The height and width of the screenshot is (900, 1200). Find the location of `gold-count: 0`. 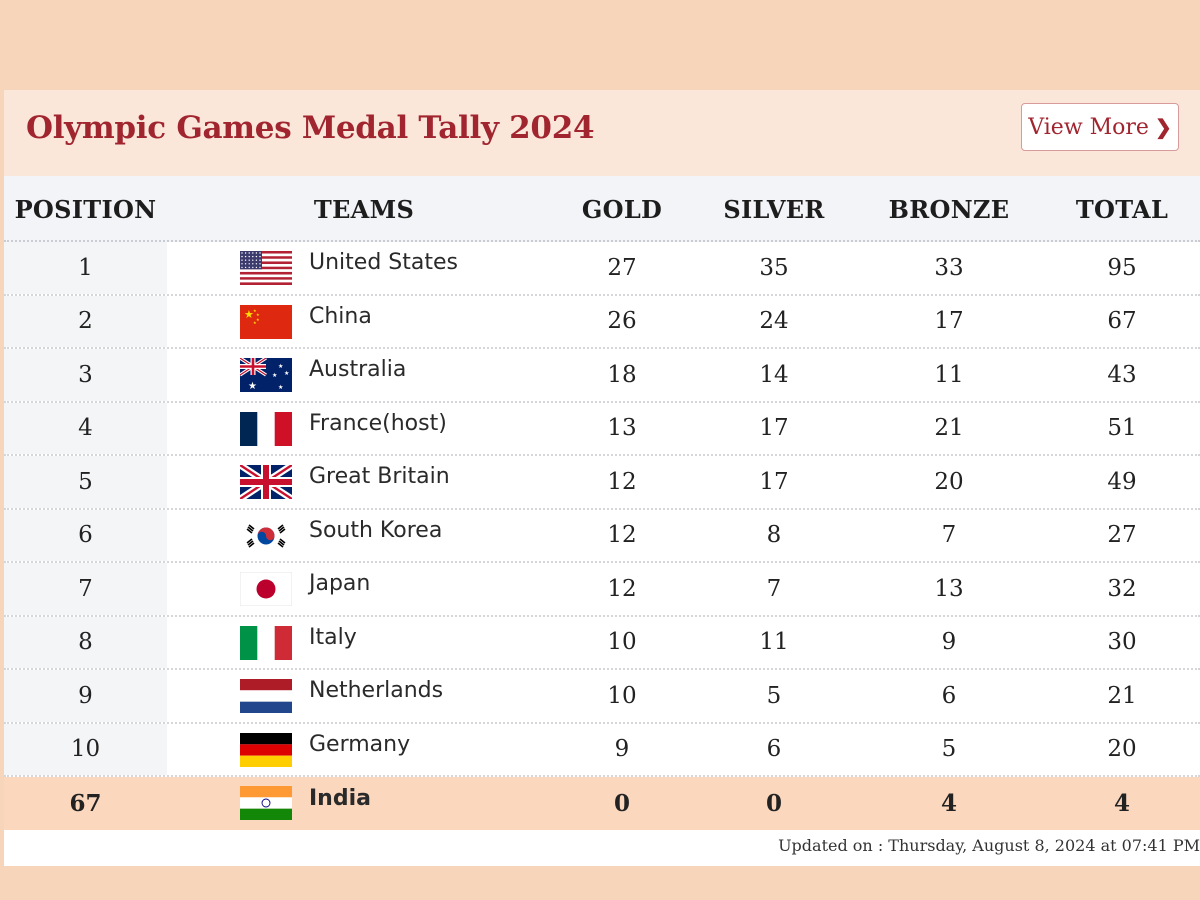

gold-count: 0 is located at coordinates (621, 804).